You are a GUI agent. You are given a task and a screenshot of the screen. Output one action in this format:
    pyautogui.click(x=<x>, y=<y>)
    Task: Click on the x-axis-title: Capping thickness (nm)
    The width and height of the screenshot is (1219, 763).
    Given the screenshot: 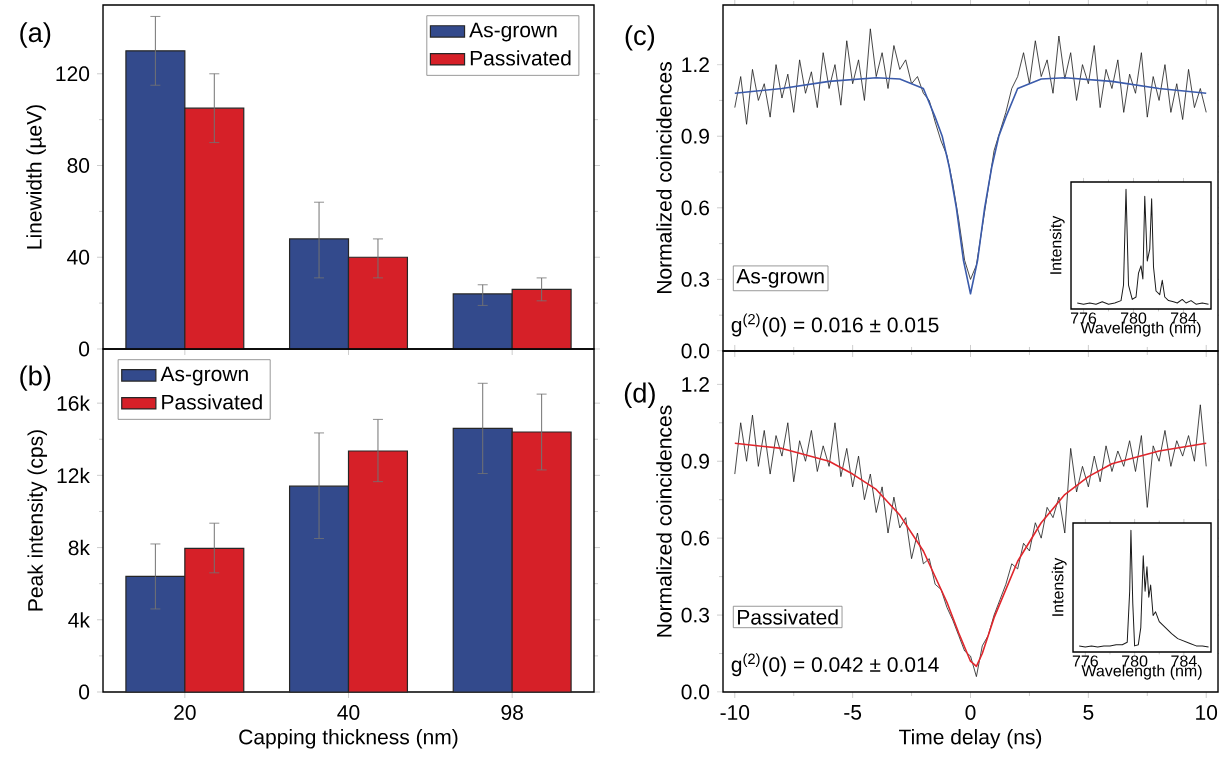 What is the action you would take?
    pyautogui.click(x=348, y=738)
    